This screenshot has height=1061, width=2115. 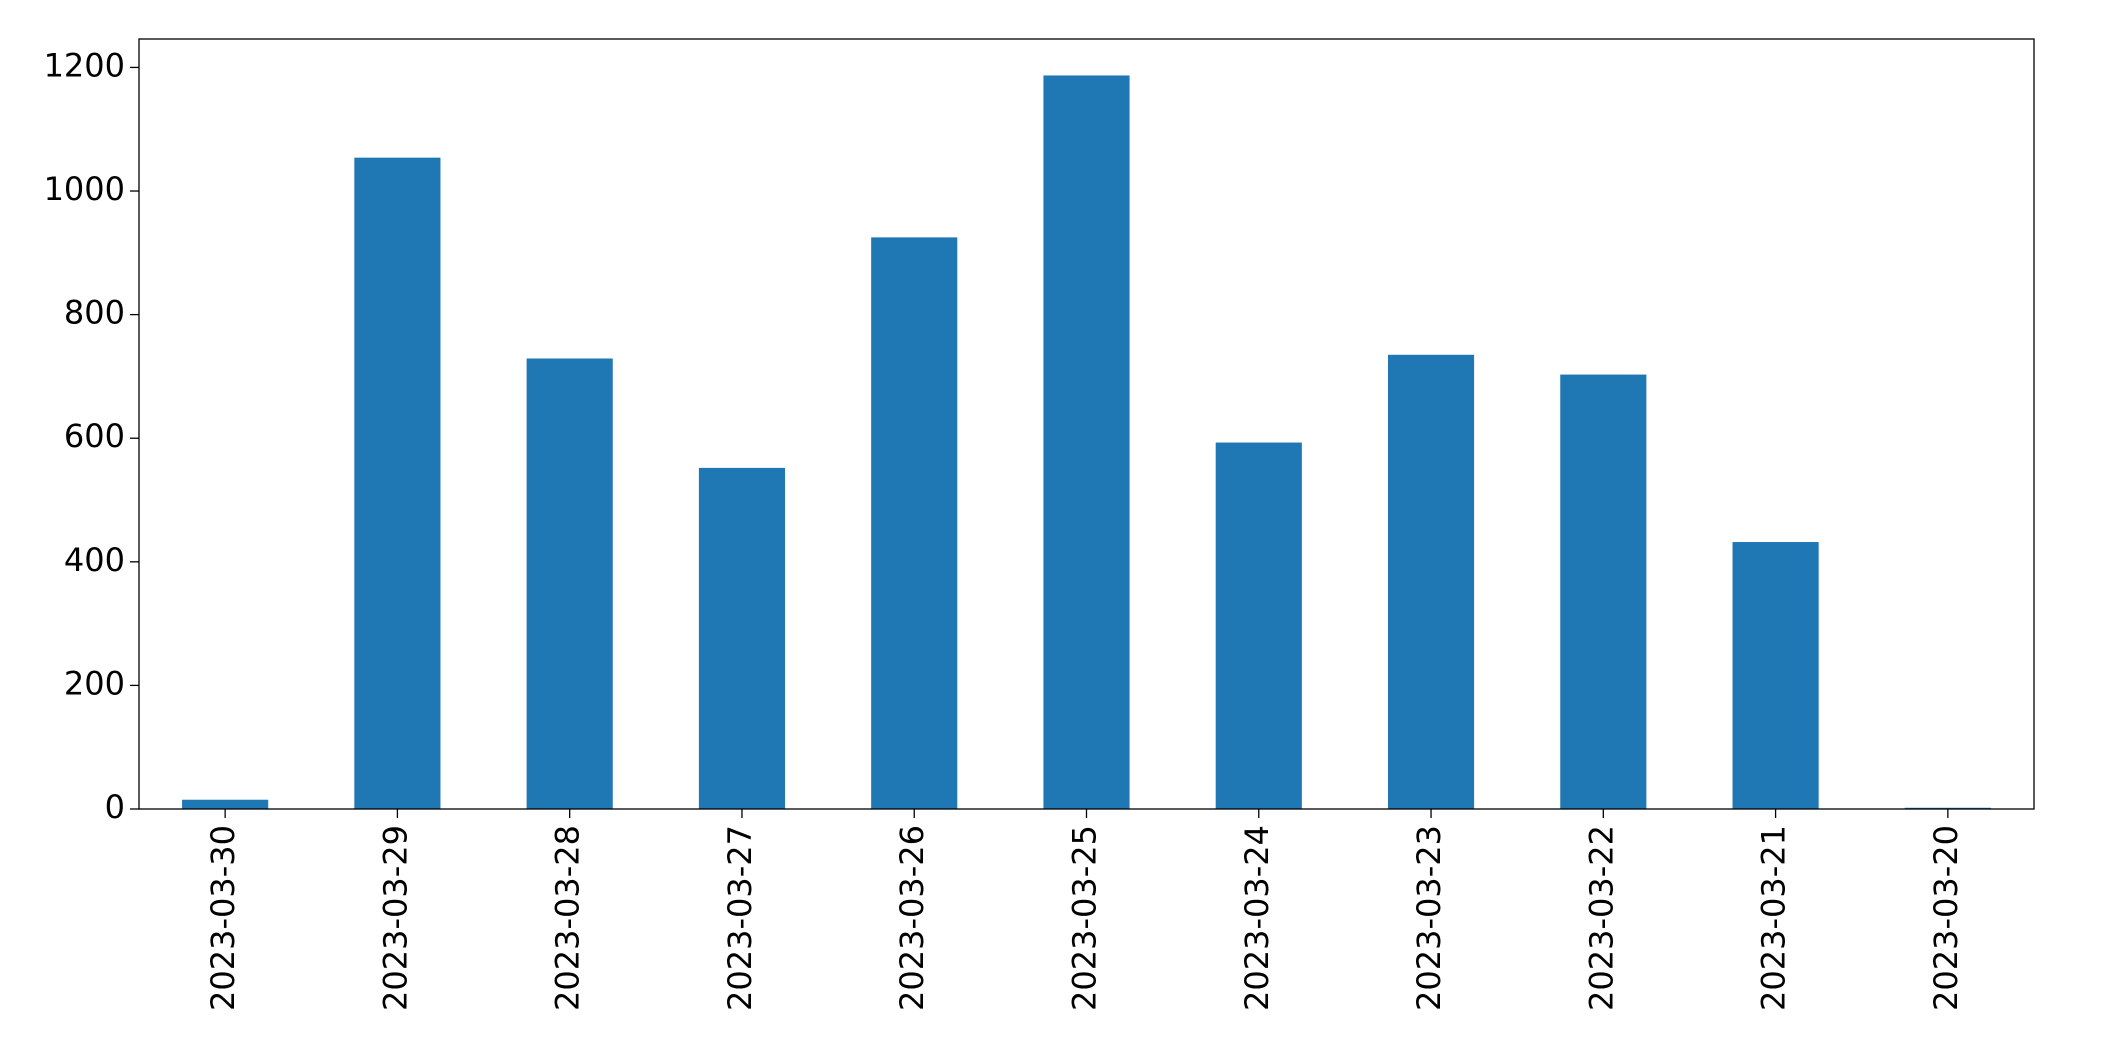 I want to click on y-tick-label: 400, so click(x=94, y=560).